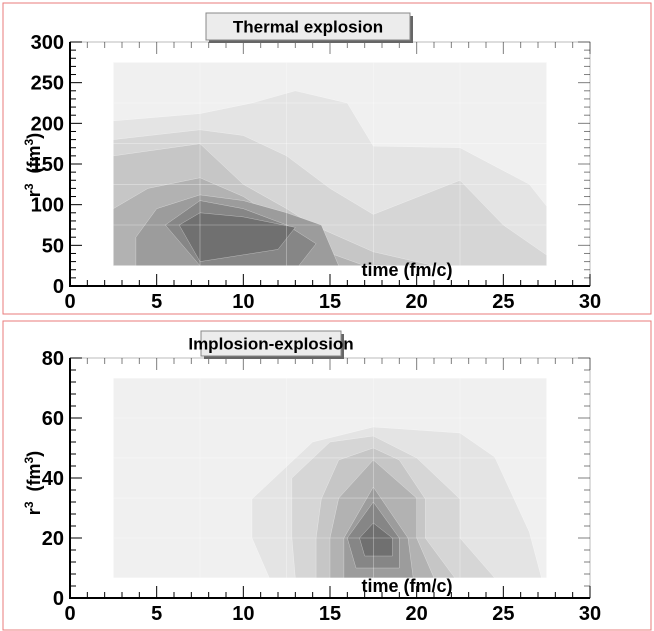  I want to click on chart-title-box: Thermal explosion, so click(309, 27).